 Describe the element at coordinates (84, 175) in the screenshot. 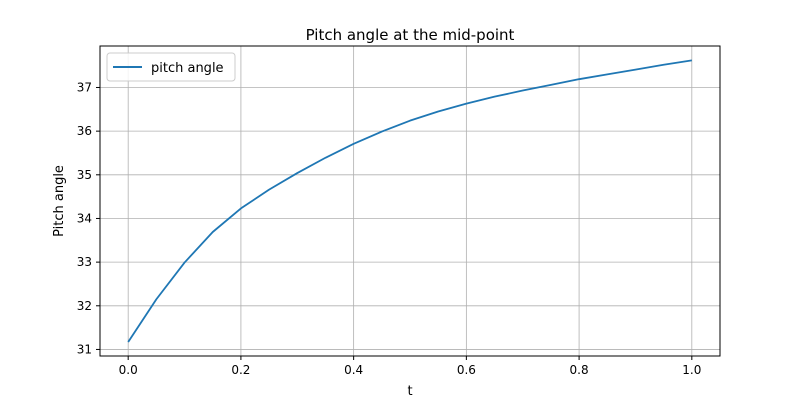

I see `y-tick-label: 35` at that location.